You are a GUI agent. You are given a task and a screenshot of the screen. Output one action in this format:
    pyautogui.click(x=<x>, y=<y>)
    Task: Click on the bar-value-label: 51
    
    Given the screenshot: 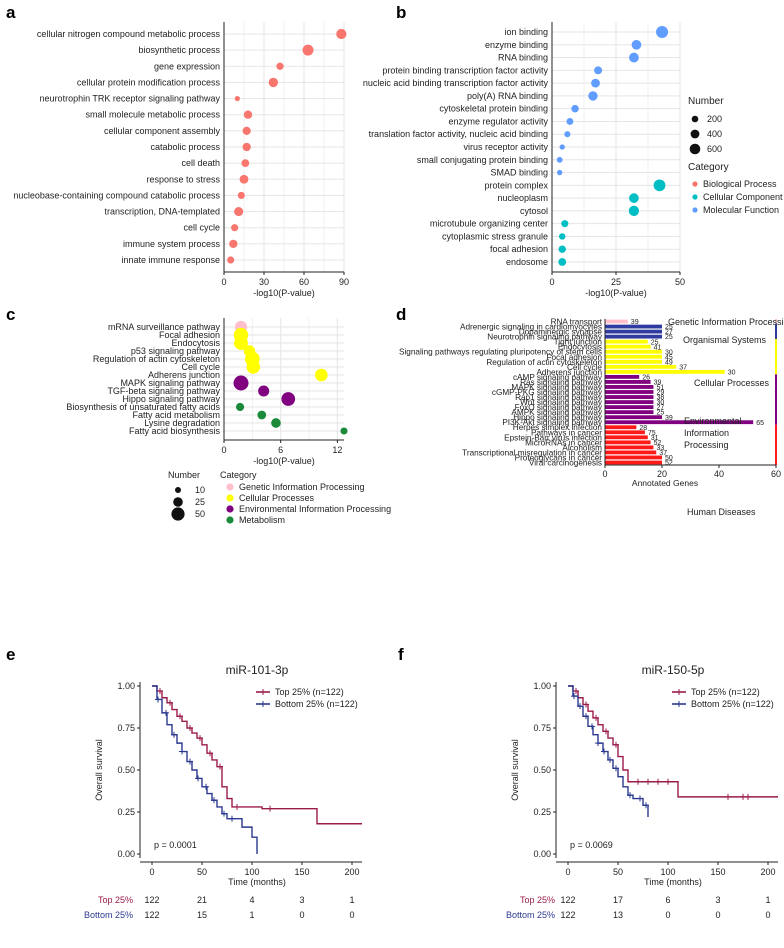 What is the action you would take?
    pyautogui.click(x=660, y=388)
    